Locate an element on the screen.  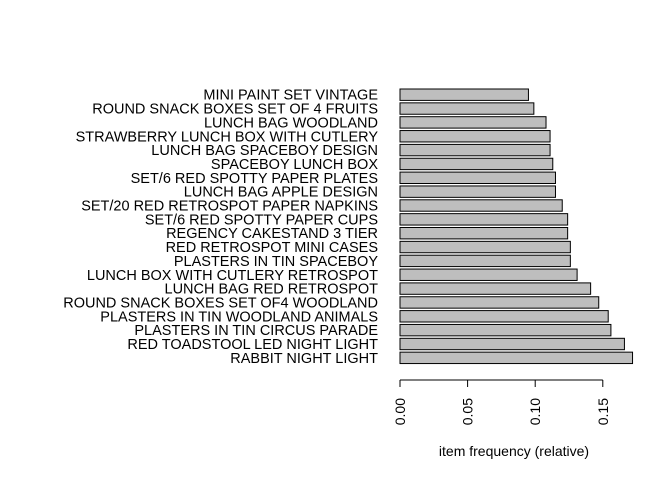
category-label: ROUND SNACK BOXES SET OF 4 FRUITS is located at coordinates (235, 110).